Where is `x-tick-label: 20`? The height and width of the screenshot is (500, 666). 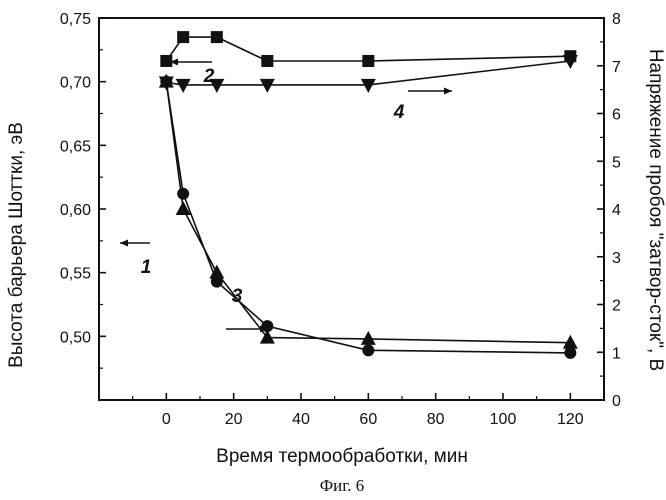
x-tick-label: 20 is located at coordinates (234, 419).